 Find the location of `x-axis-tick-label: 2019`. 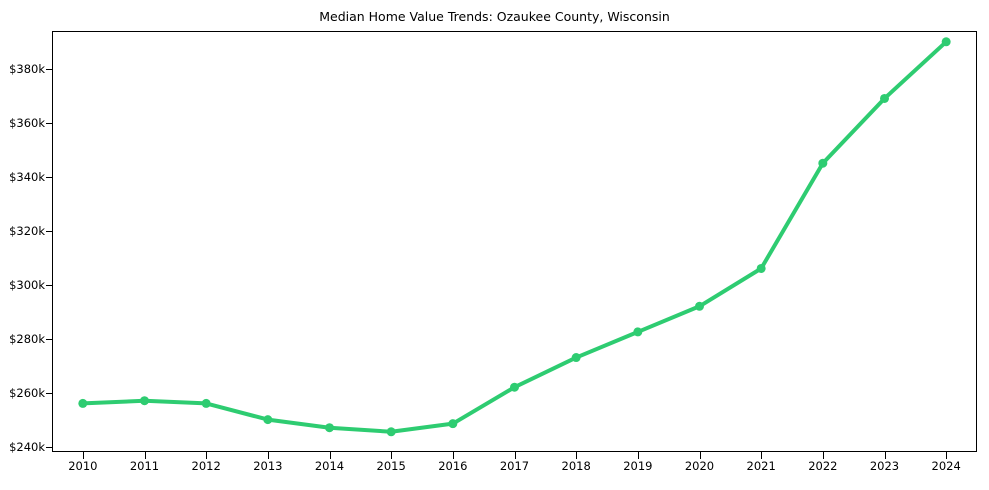

x-axis-tick-label: 2019 is located at coordinates (638, 466).